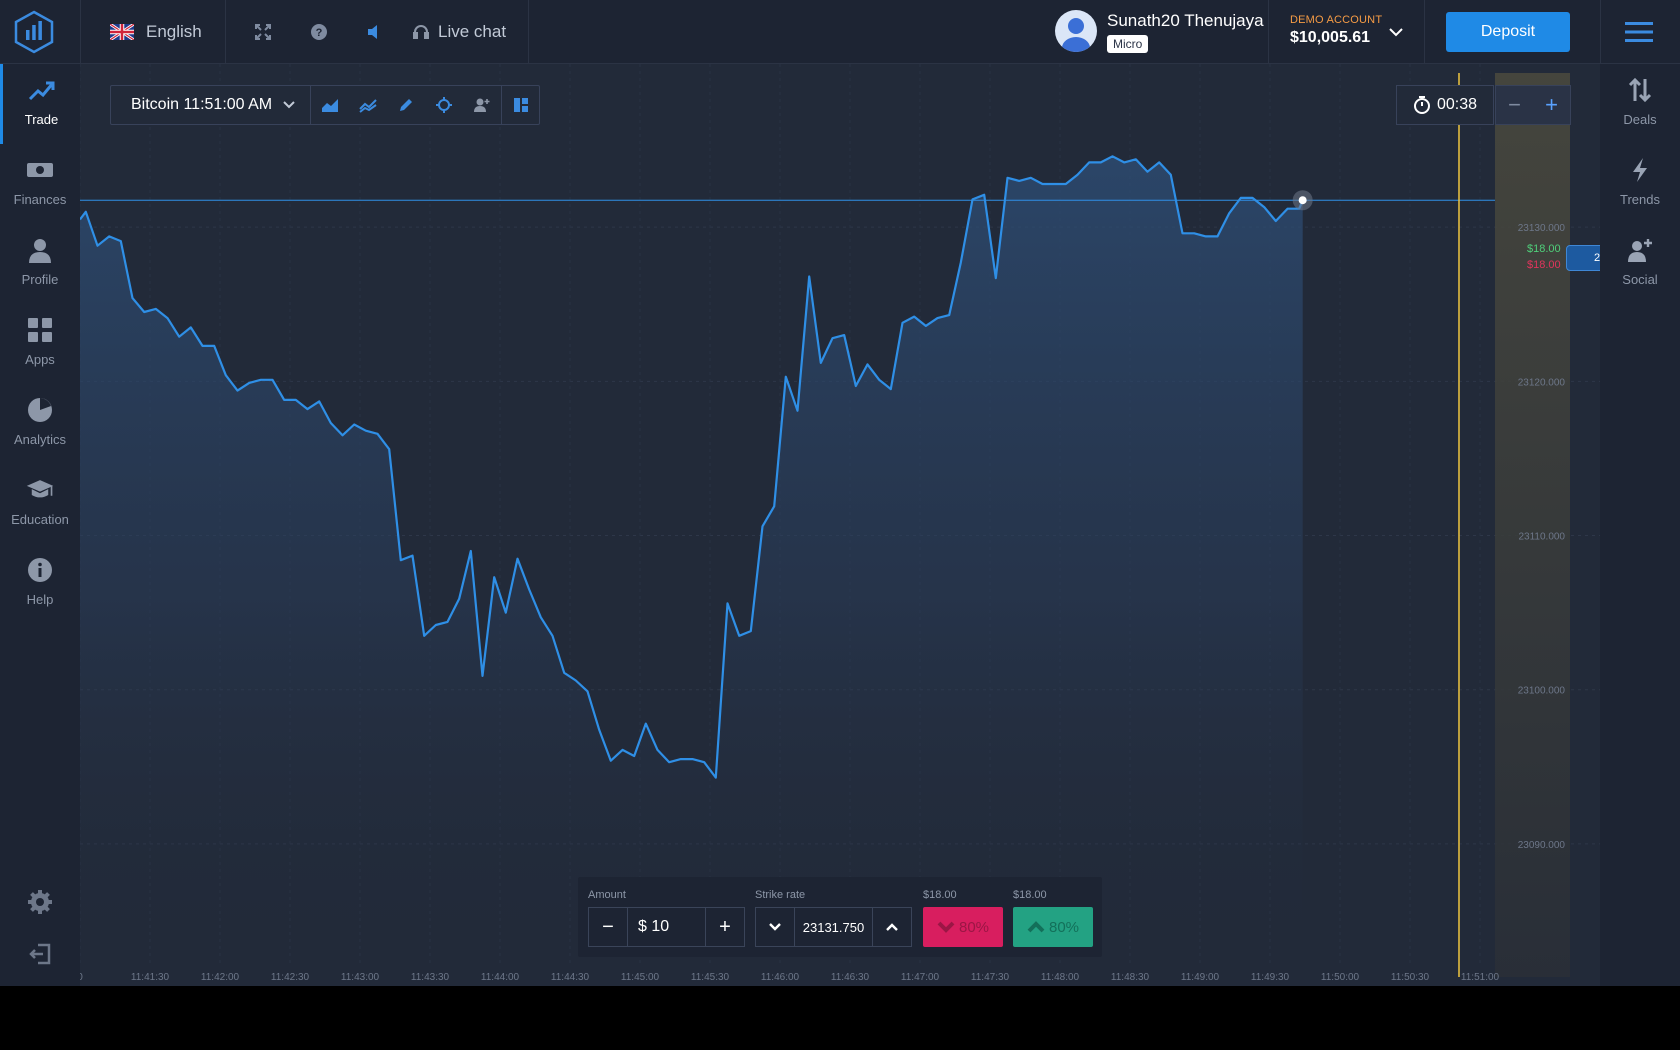  What do you see at coordinates (202, 104) in the screenshot?
I see `asset-label: Bitcoin 11:51:00 AM` at bounding box center [202, 104].